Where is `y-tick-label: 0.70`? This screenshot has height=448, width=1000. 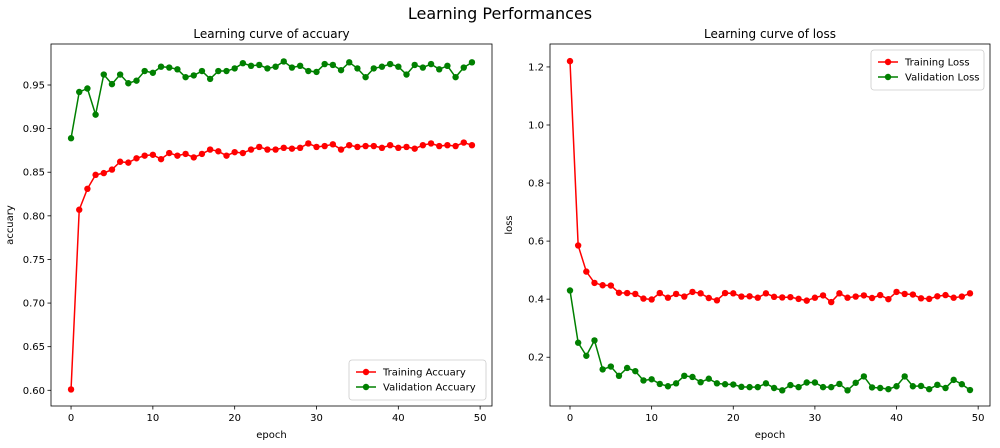
y-tick-label: 0.70 is located at coordinates (34, 304).